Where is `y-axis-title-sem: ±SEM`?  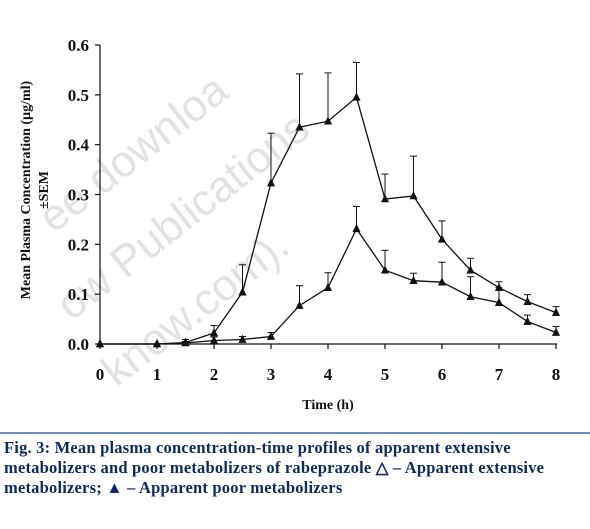 y-axis-title-sem: ±SEM is located at coordinates (44, 190).